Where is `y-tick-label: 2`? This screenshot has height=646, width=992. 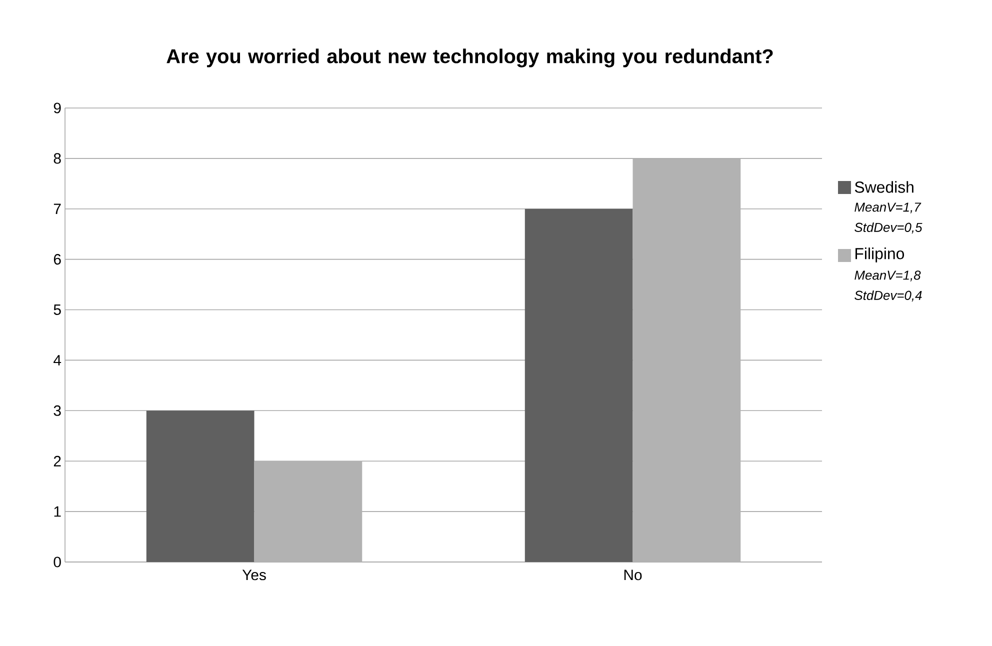 y-tick-label: 2 is located at coordinates (57, 461).